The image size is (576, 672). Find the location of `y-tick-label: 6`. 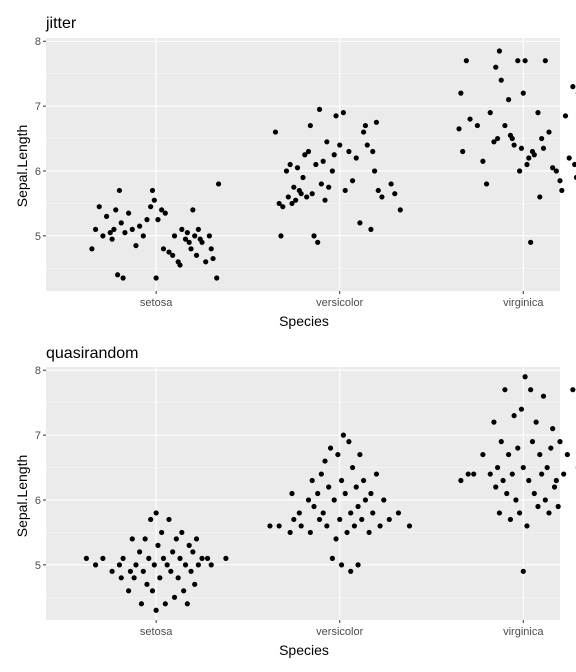

y-tick-label: 6 is located at coordinates (38, 501).